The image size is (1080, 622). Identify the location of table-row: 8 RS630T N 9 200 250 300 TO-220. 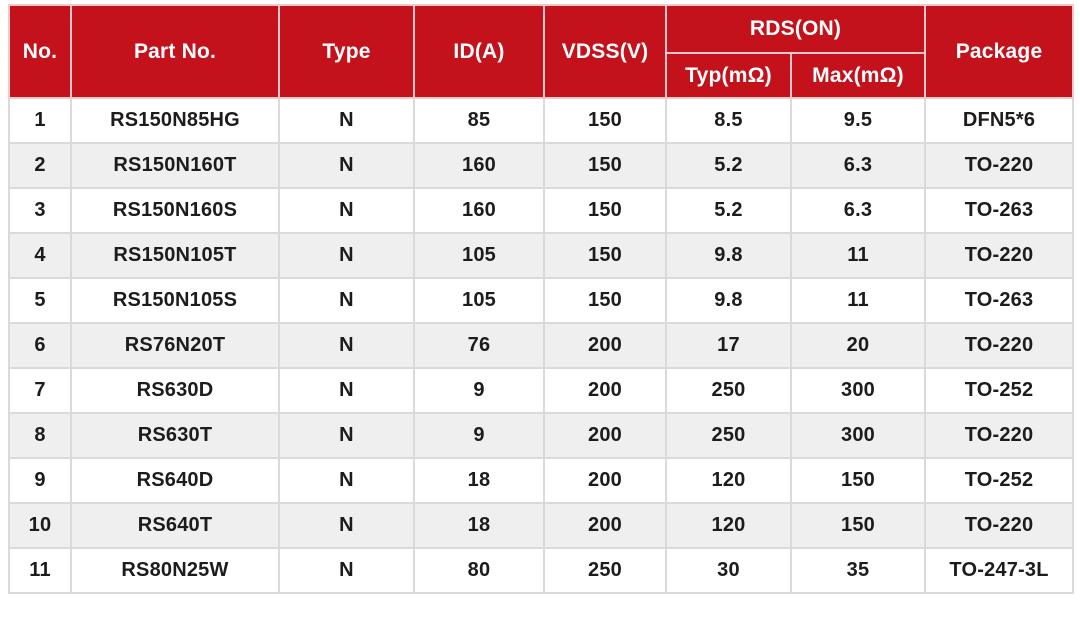
(541, 435).